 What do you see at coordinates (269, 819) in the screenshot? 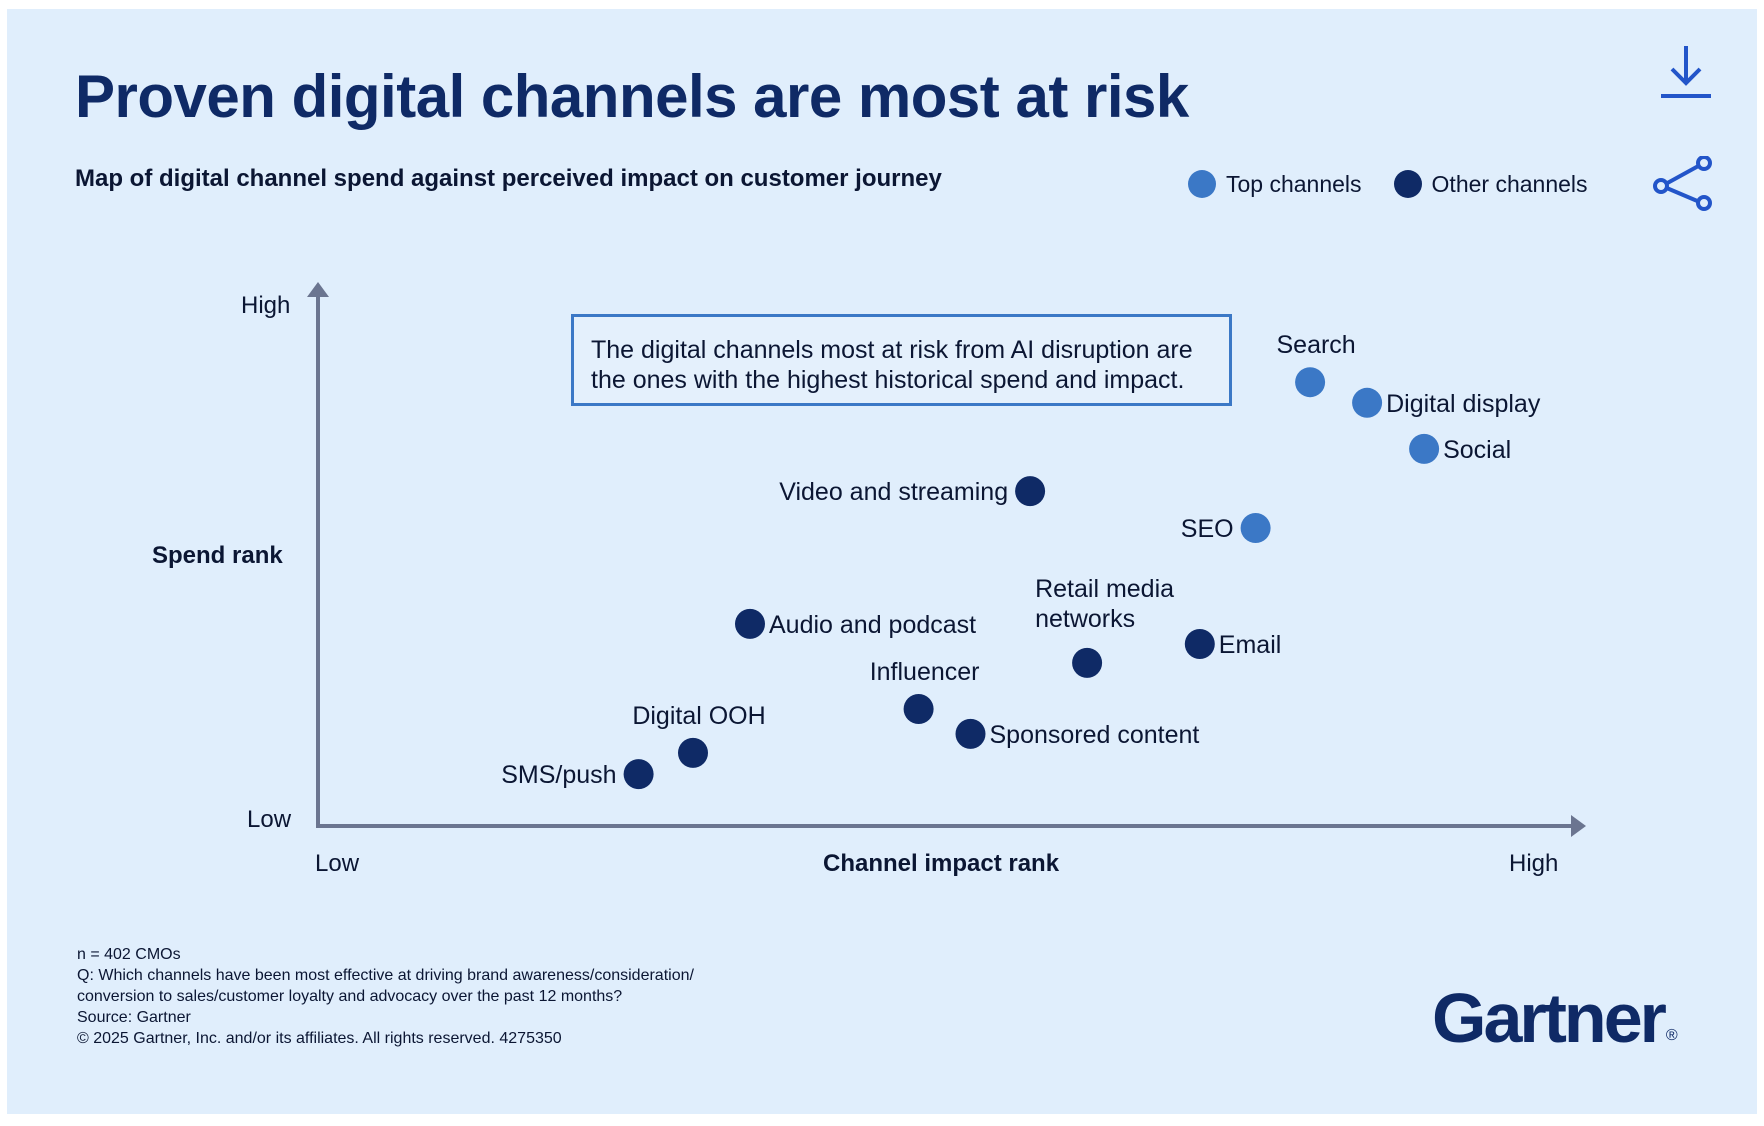
I see `y-tick-low: Low` at bounding box center [269, 819].